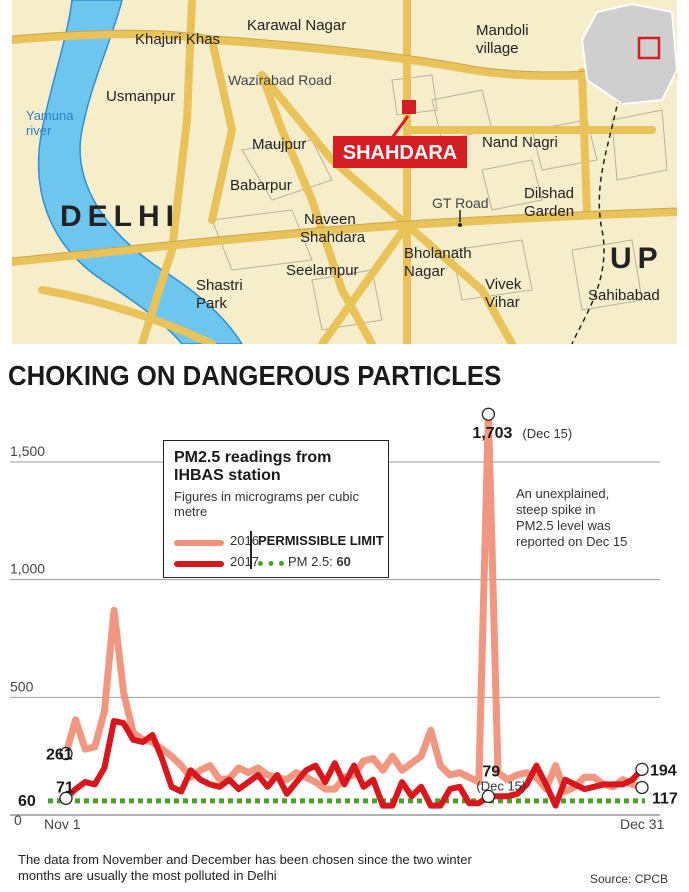 The image size is (689, 892). I want to click on place-mandoli-line-2: village, so click(497, 48).